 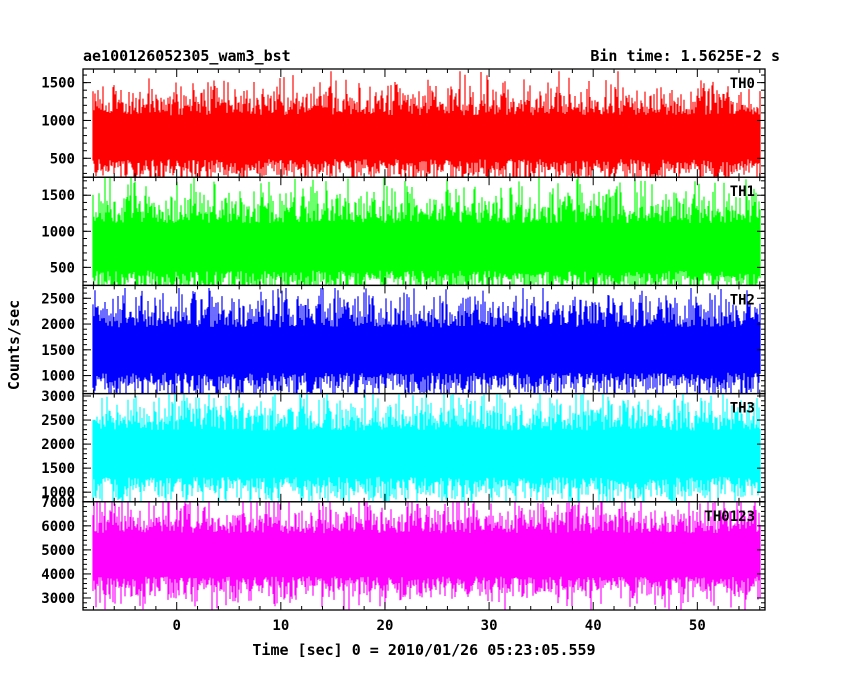 I want to click on panel-th2: 1000 1500 2000 2500 TH2, so click(x=403, y=339).